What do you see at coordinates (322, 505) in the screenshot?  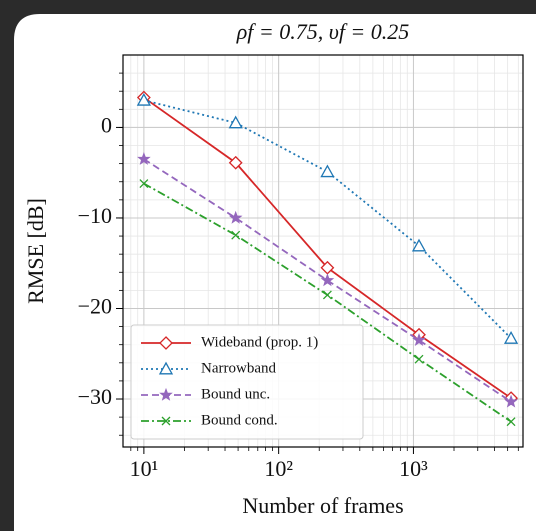 I see `x-axis-label: Number of frames` at bounding box center [322, 505].